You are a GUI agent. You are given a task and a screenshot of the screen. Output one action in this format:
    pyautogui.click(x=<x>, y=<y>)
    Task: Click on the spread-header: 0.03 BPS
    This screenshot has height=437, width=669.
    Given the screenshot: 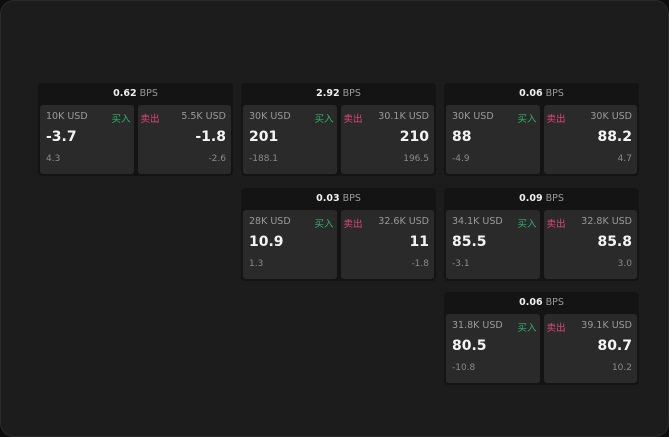 What is the action you would take?
    pyautogui.click(x=338, y=199)
    